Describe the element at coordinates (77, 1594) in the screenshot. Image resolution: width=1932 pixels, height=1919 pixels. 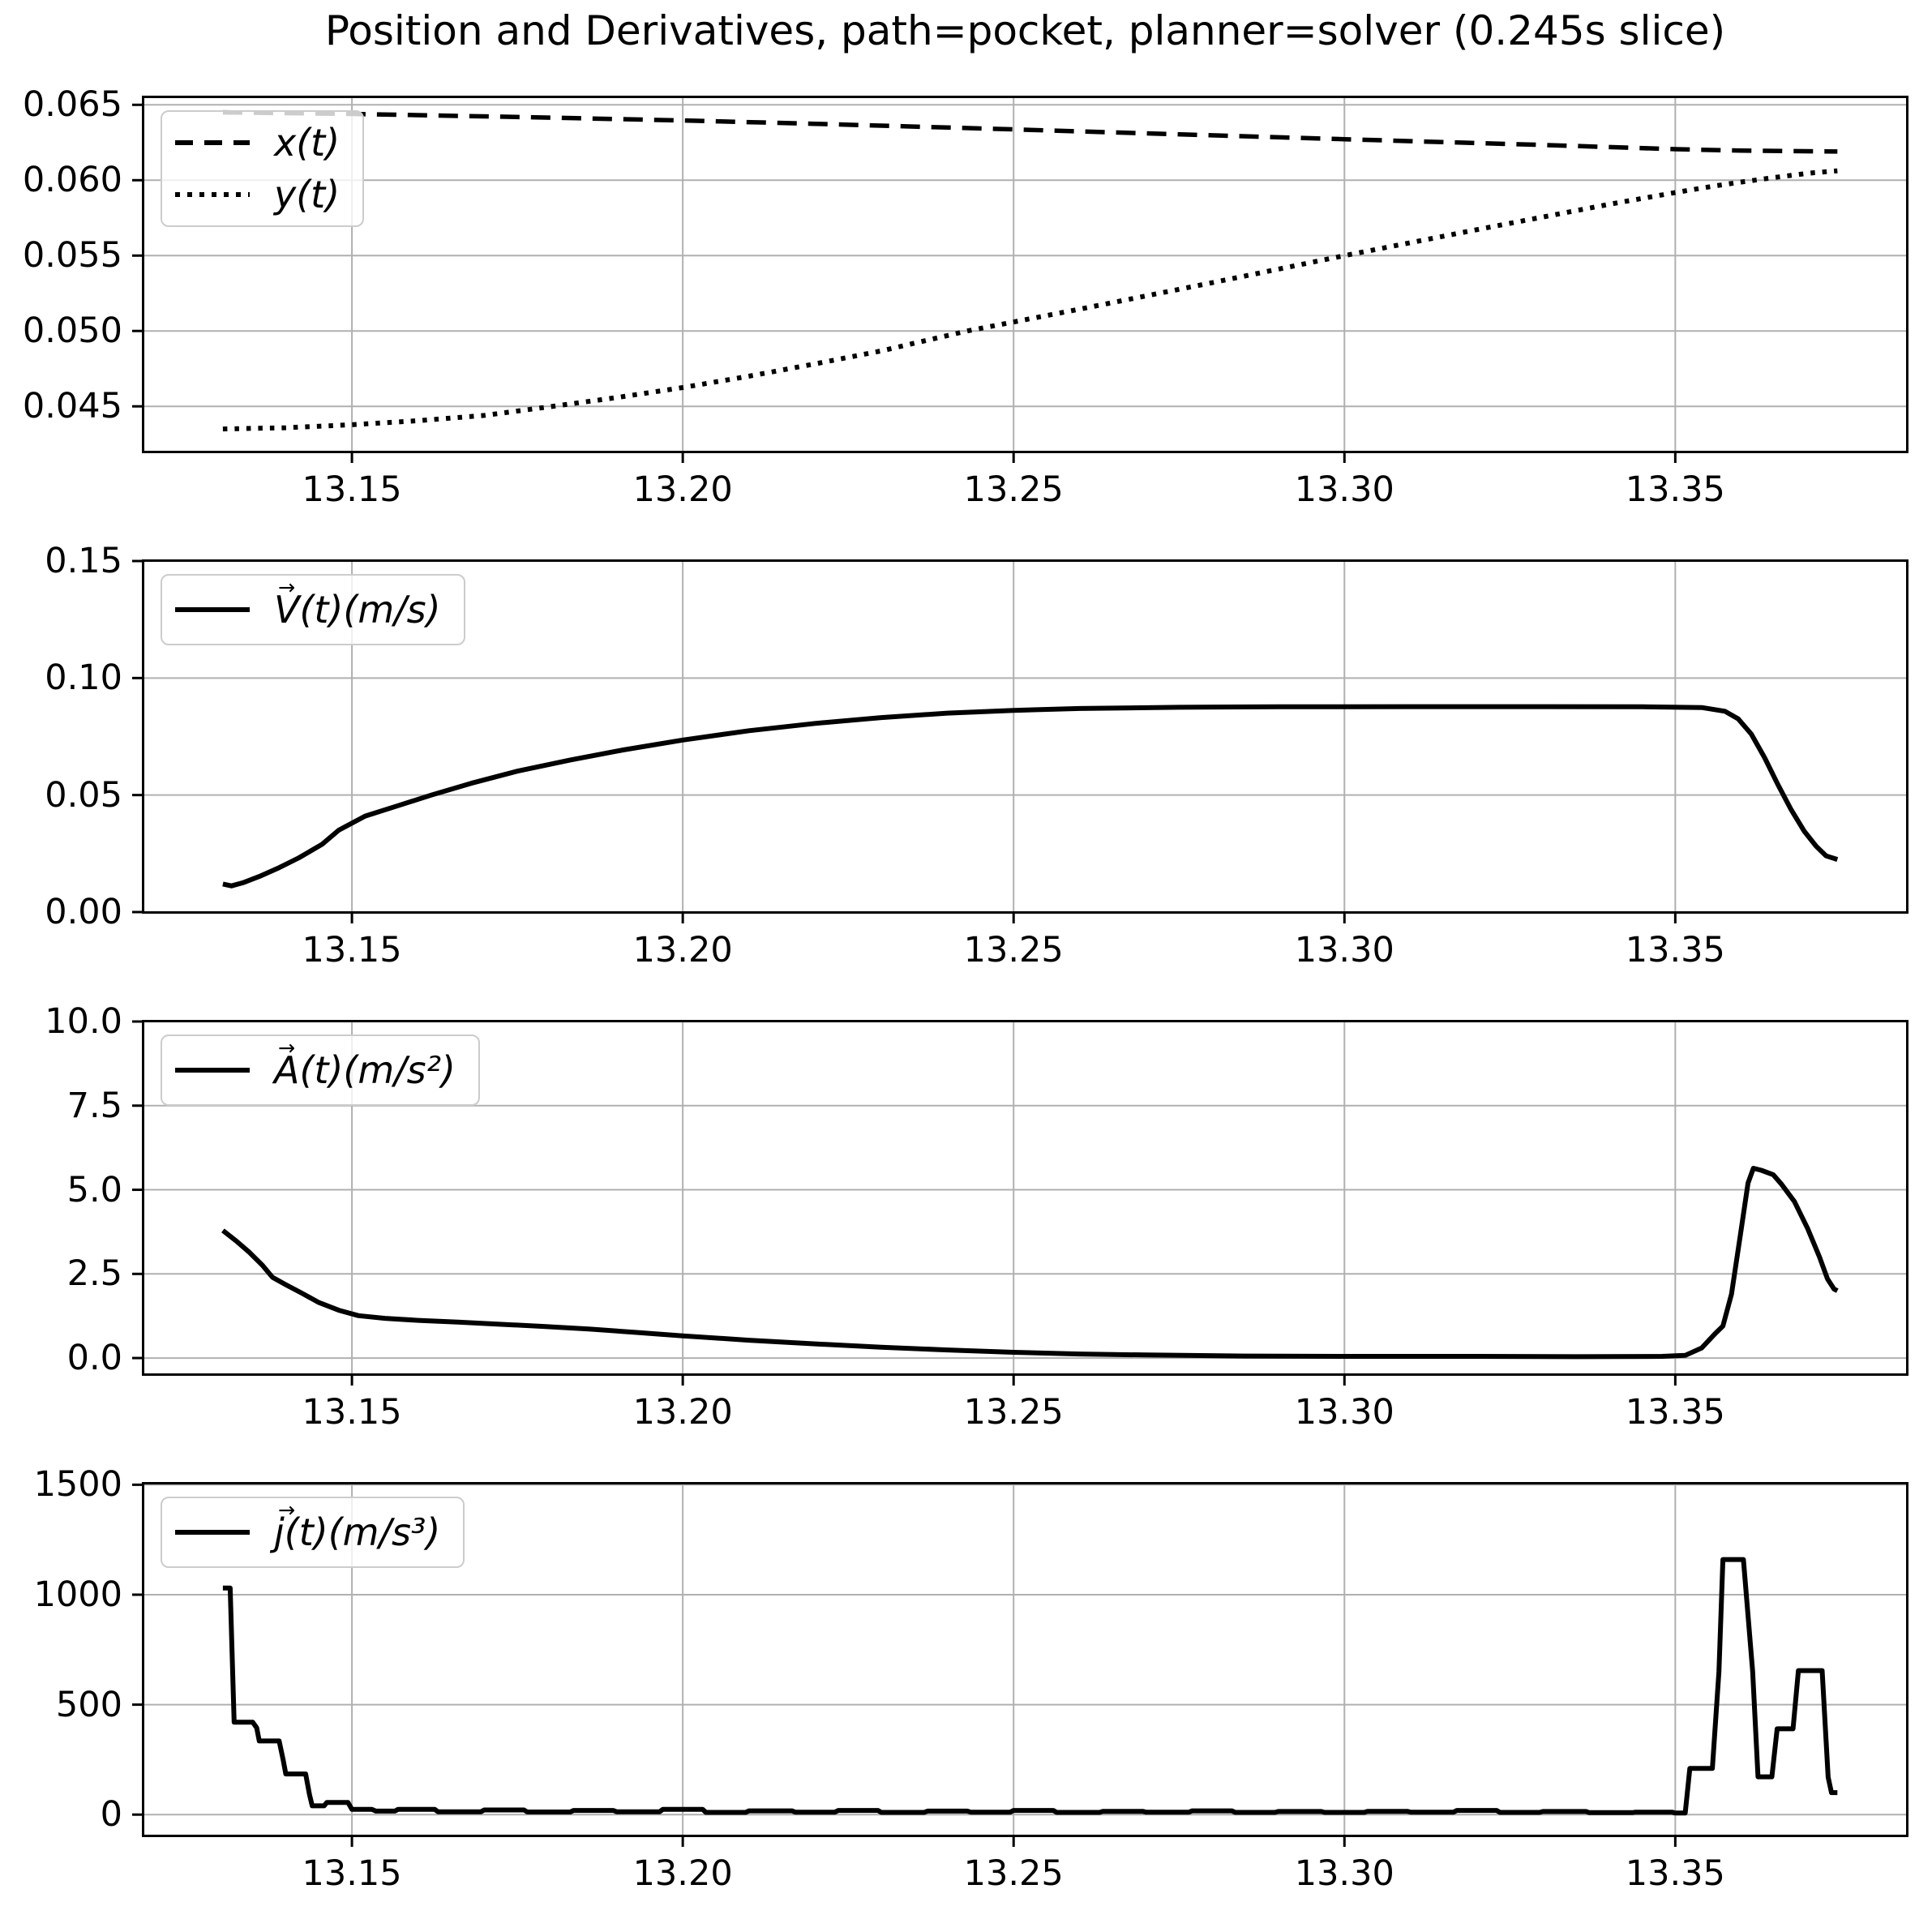
I see `y-tick-label: 1000` at that location.